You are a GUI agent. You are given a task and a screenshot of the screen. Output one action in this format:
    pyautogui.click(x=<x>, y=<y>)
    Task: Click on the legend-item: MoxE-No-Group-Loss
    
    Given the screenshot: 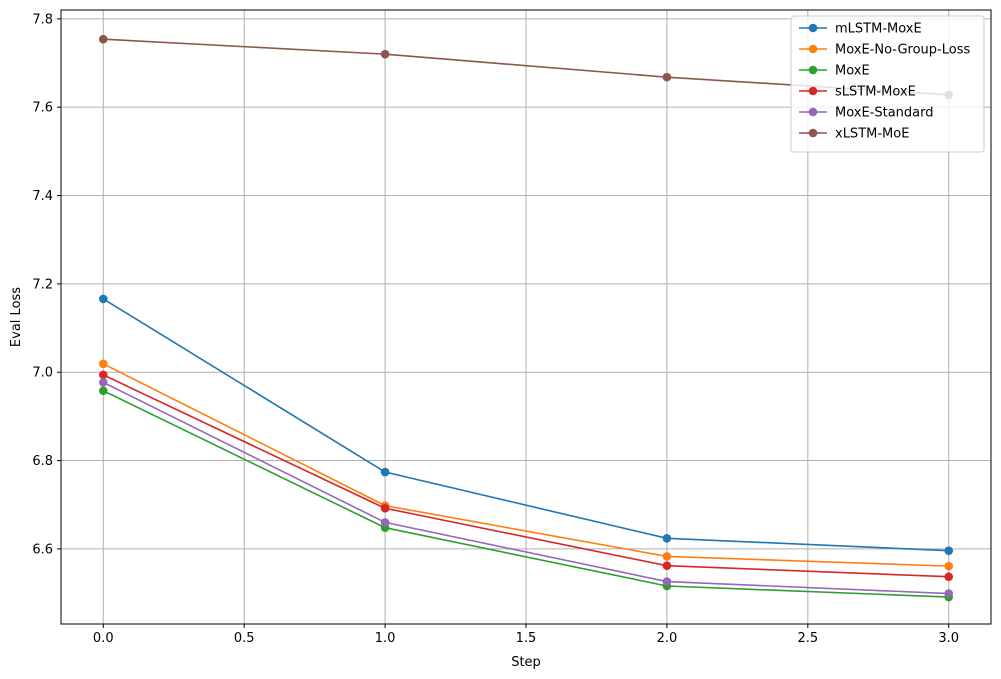 What is the action you would take?
    pyautogui.click(x=884, y=50)
    